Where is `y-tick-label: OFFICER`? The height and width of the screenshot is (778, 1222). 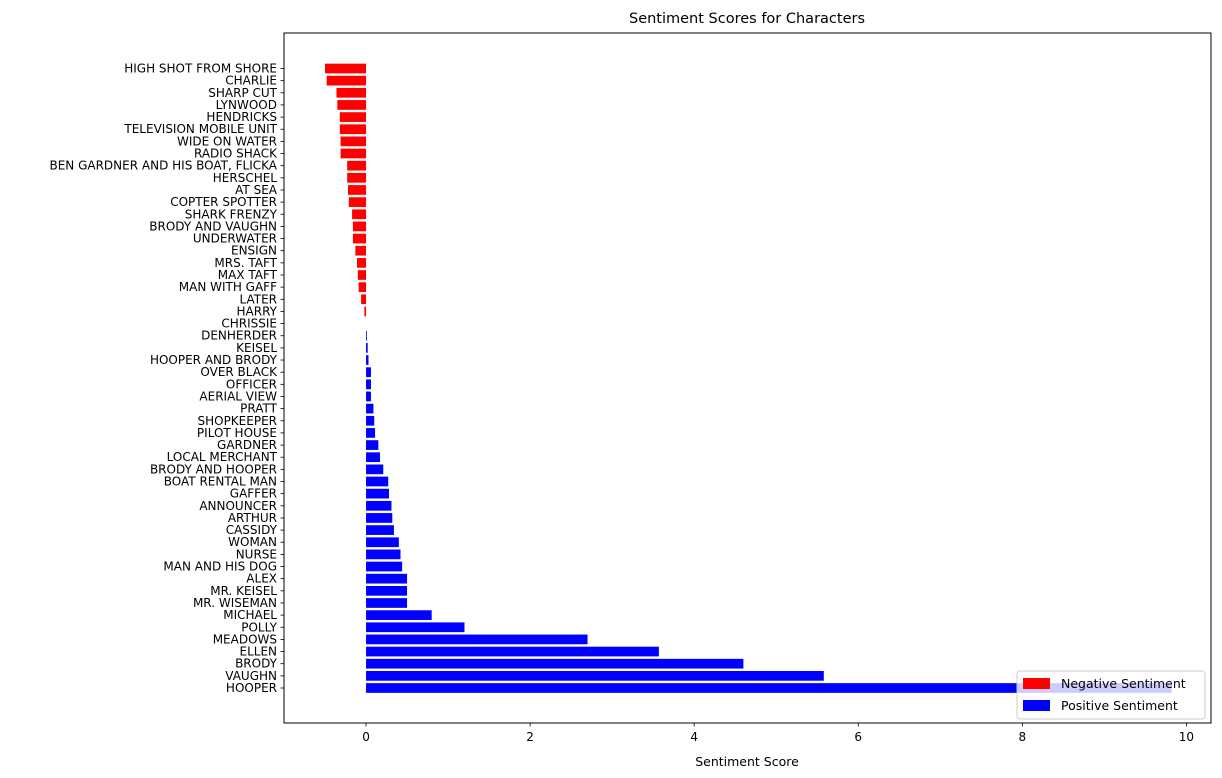 y-tick-label: OFFICER is located at coordinates (251, 384).